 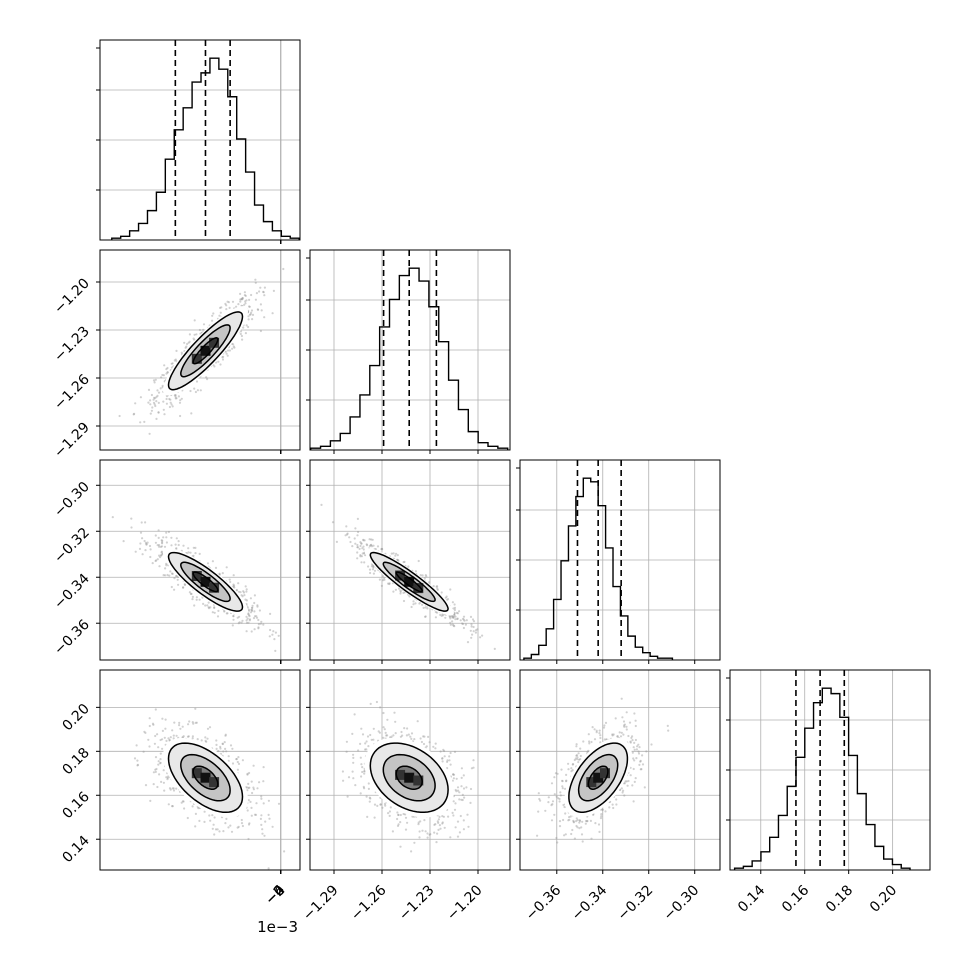 What do you see at coordinates (418, 588) in the screenshot?
I see `density-peak` at bounding box center [418, 588].